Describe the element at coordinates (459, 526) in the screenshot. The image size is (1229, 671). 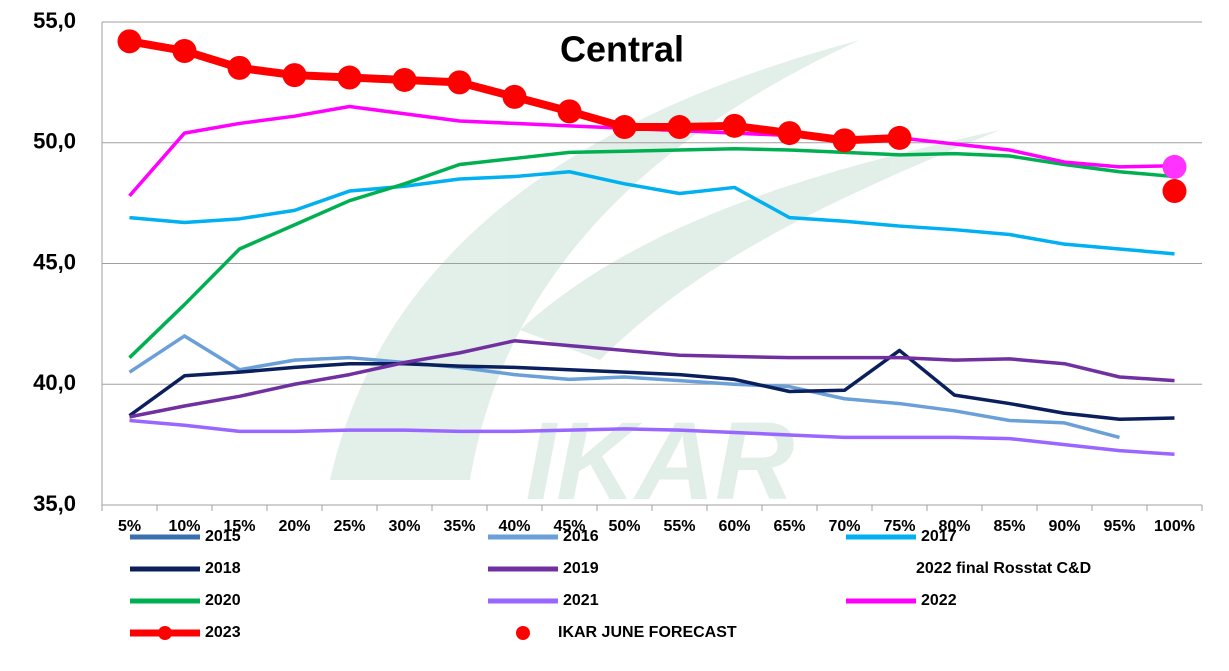
I see `x-tick-label: 35%` at that location.